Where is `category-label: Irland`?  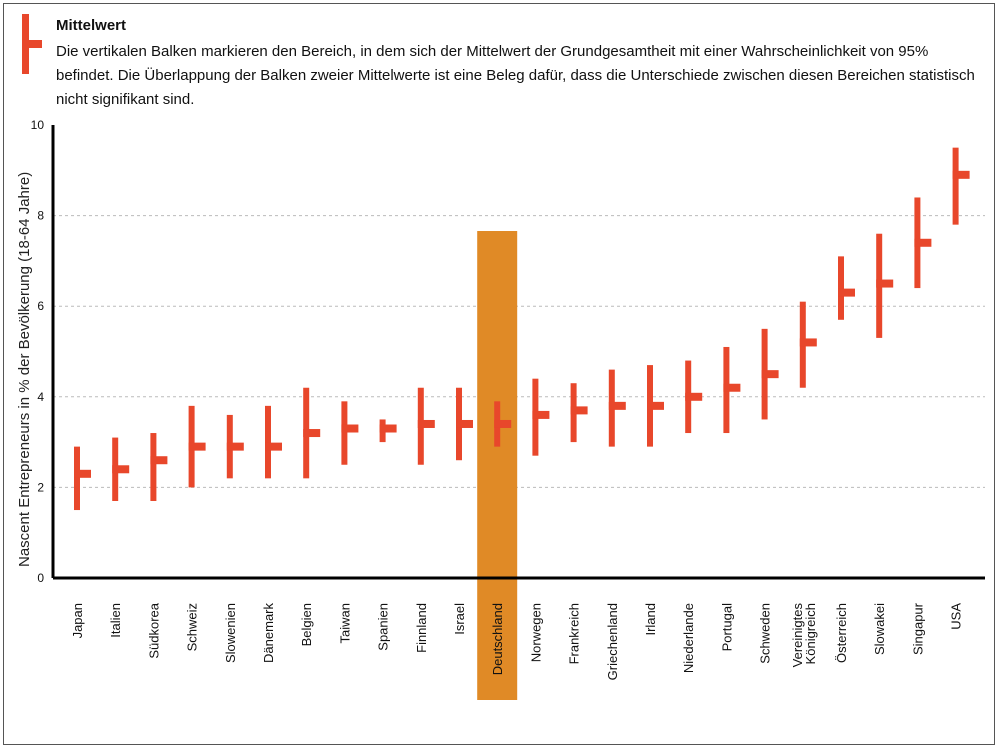
category-label: Irland is located at coordinates (650, 619).